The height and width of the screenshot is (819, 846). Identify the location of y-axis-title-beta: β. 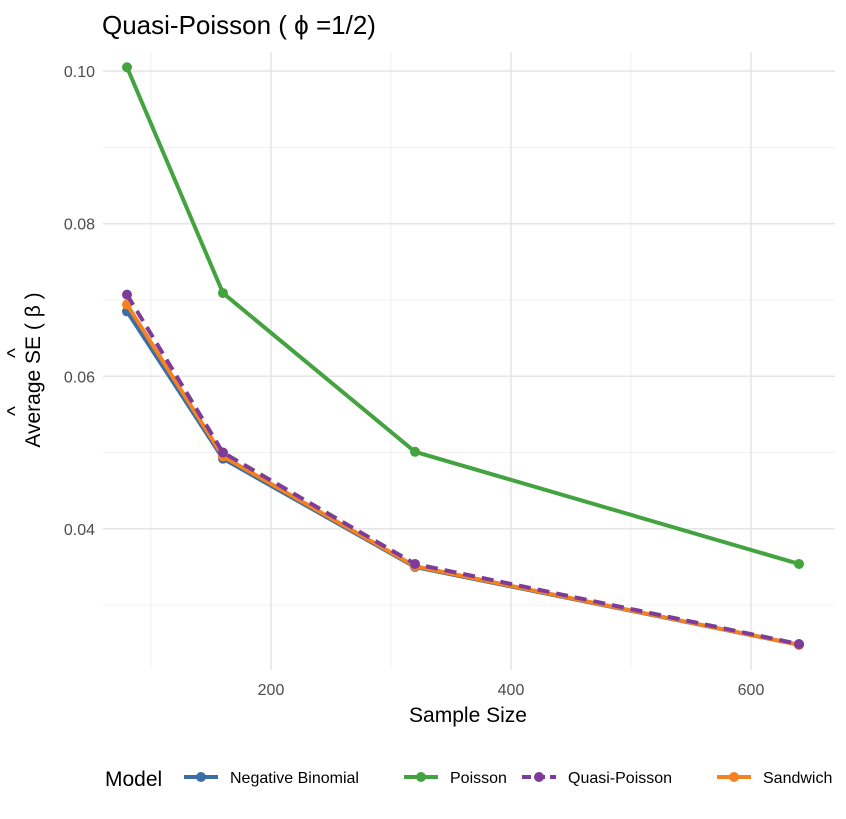
(33, 311).